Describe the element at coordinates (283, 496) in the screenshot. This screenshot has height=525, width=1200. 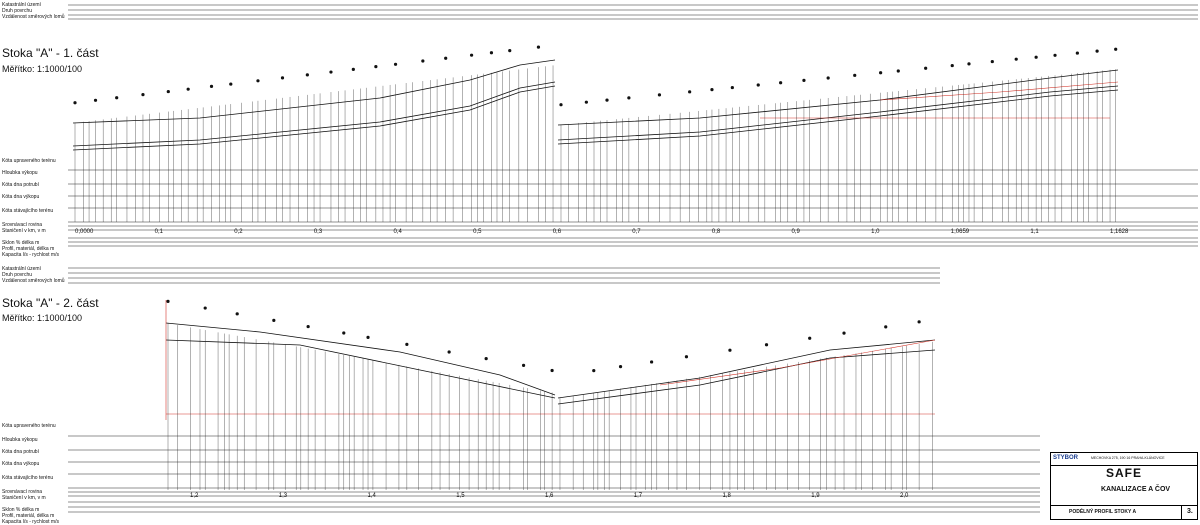
I see `km-mark: 1,3` at that location.